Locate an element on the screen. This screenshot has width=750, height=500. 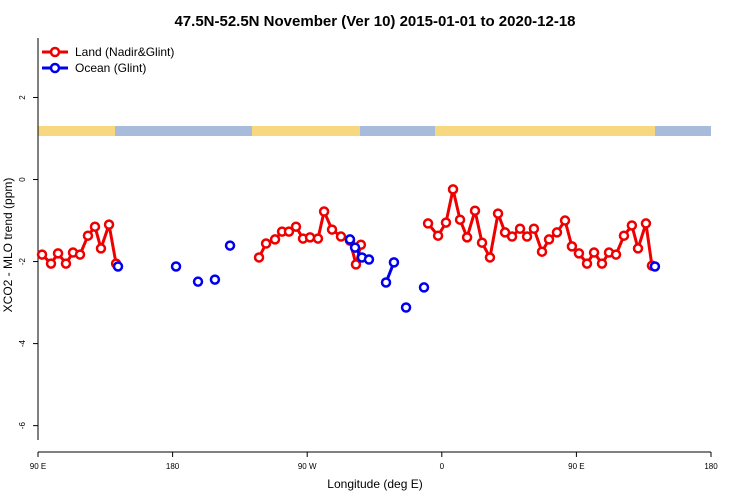
y-tick-label: -6 is located at coordinates (22, 426).